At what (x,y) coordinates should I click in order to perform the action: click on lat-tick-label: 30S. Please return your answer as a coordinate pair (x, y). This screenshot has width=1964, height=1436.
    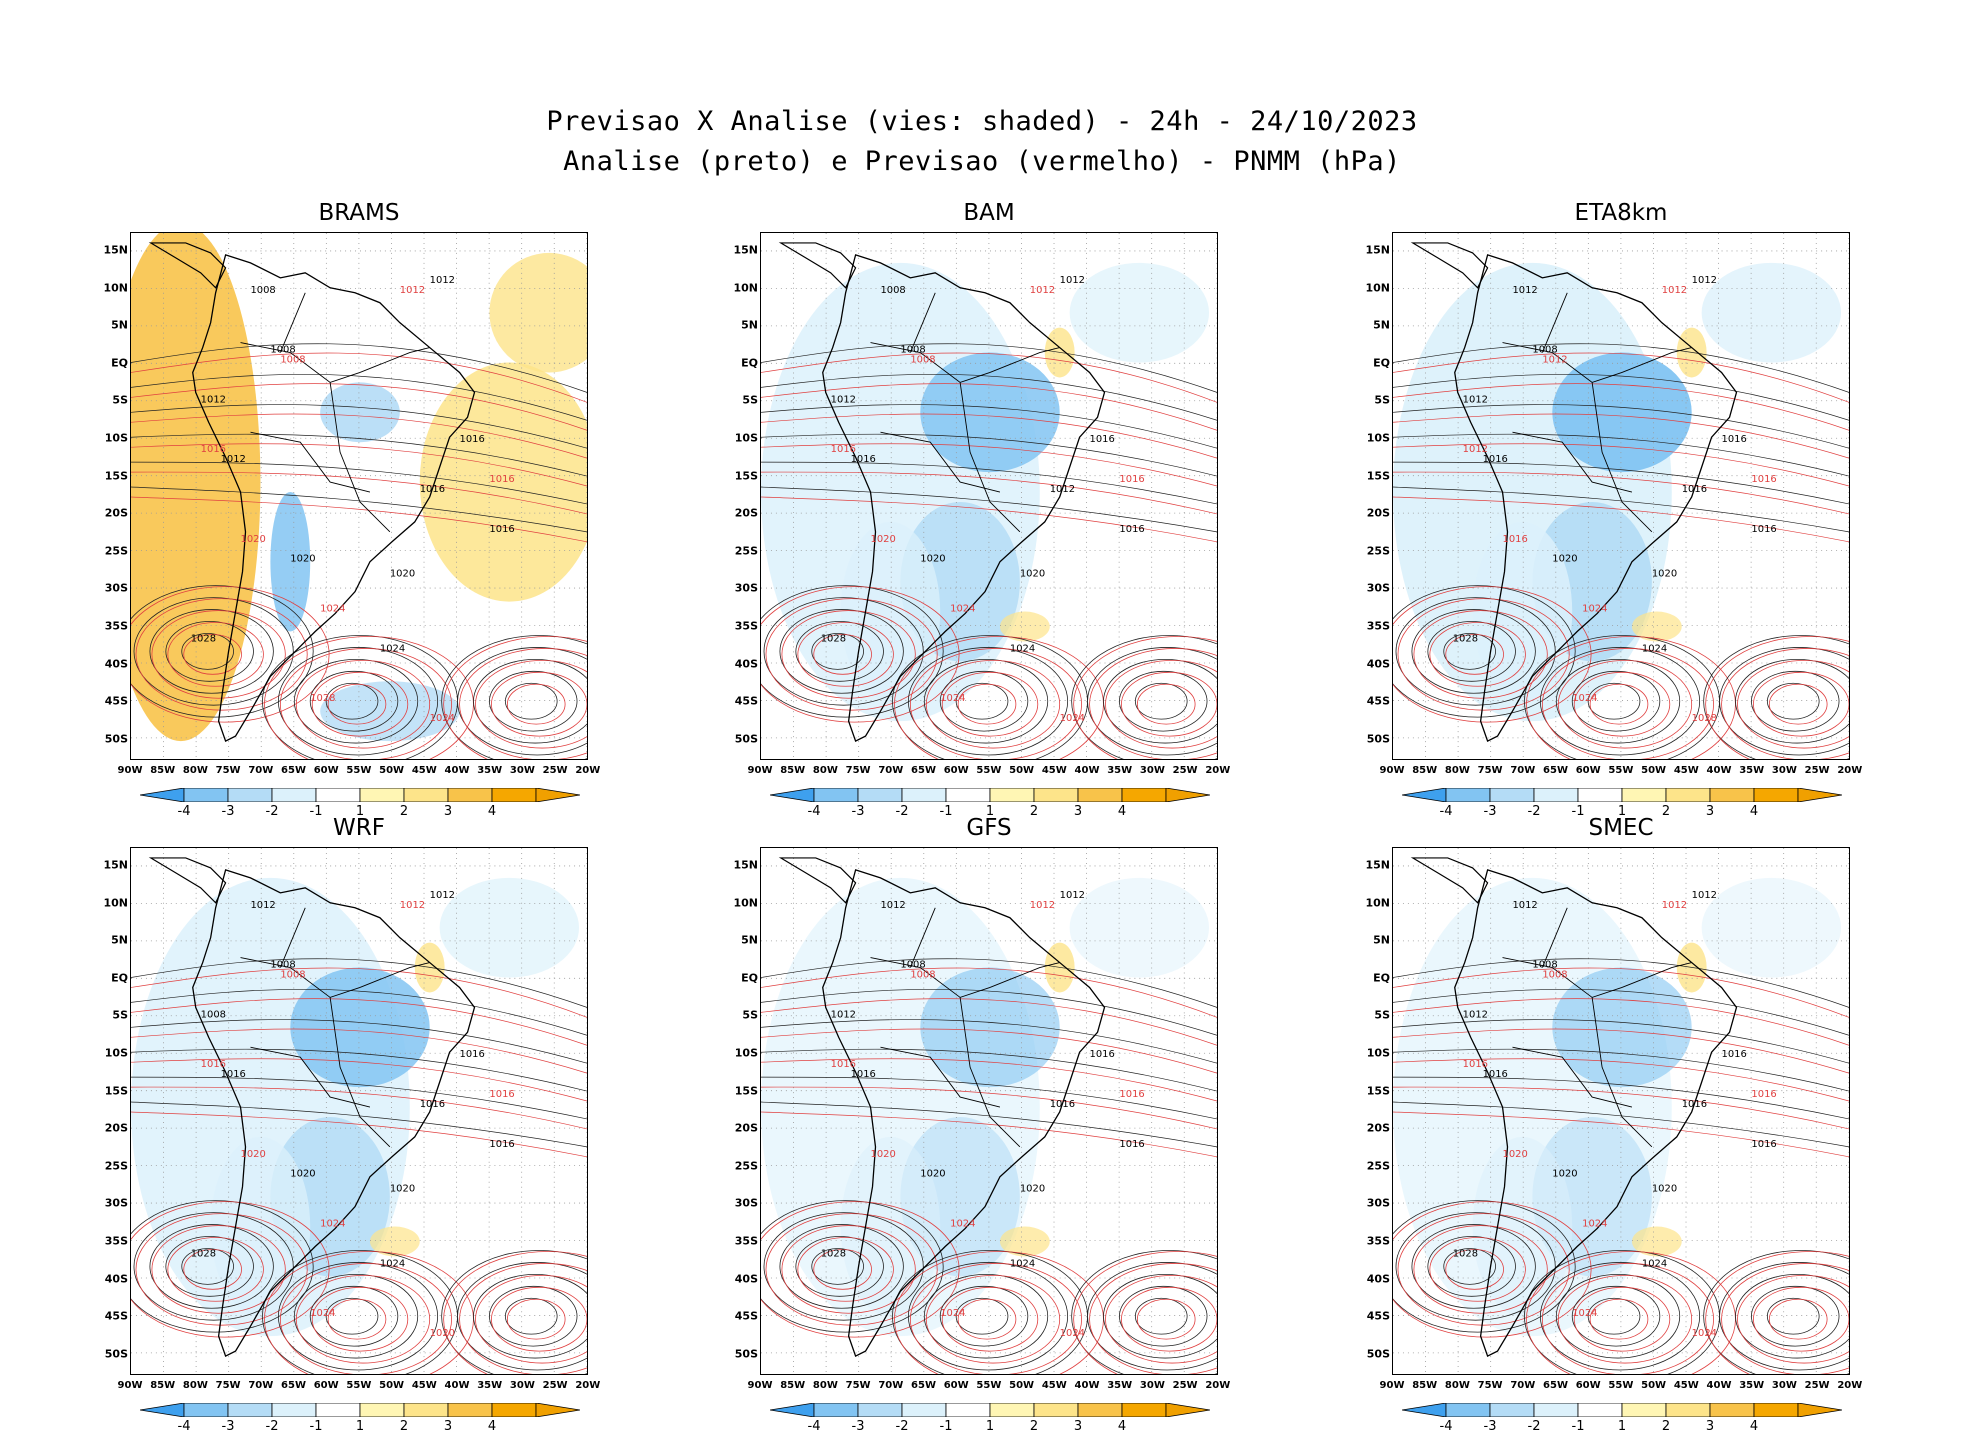
    Looking at the image, I should click on (1378, 588).